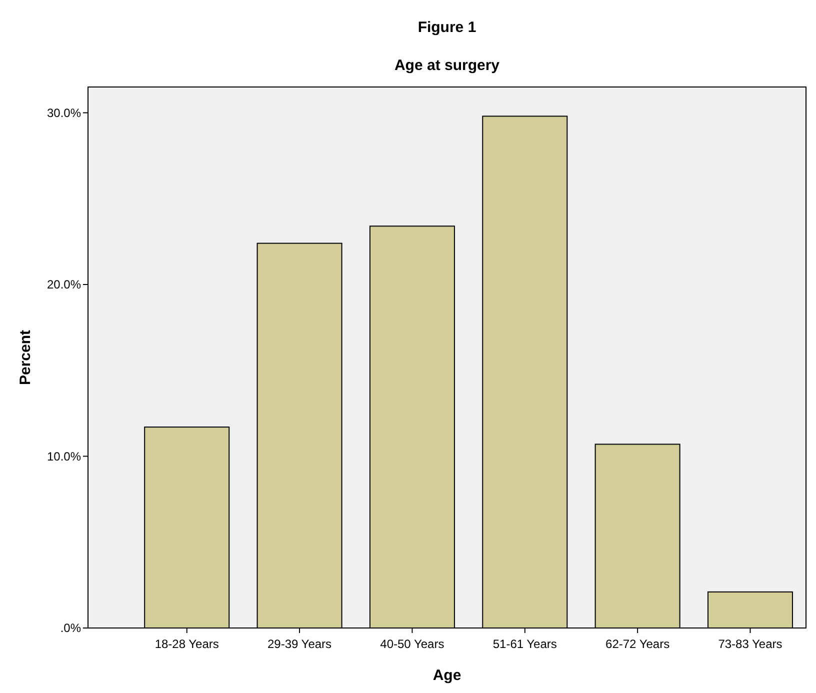 The width and height of the screenshot is (816, 693). Describe the element at coordinates (447, 65) in the screenshot. I see `chart-subtitle: Age at surgery` at that location.